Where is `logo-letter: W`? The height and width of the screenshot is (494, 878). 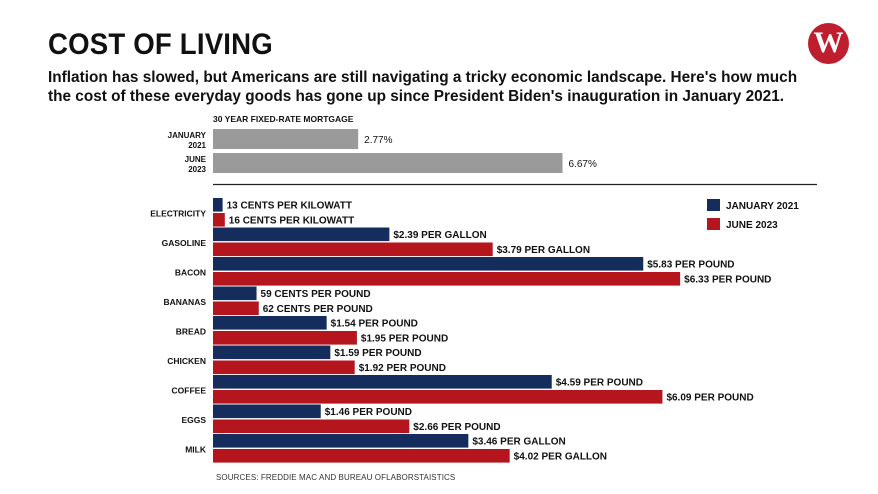 logo-letter: W is located at coordinates (828, 42).